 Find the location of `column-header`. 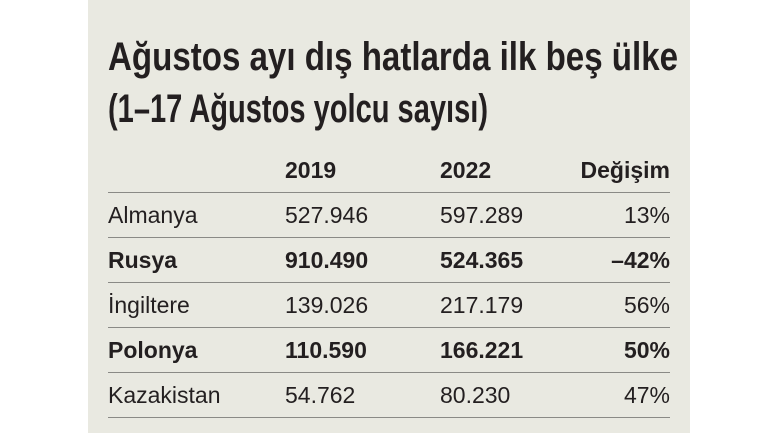

column-header is located at coordinates (196, 170).